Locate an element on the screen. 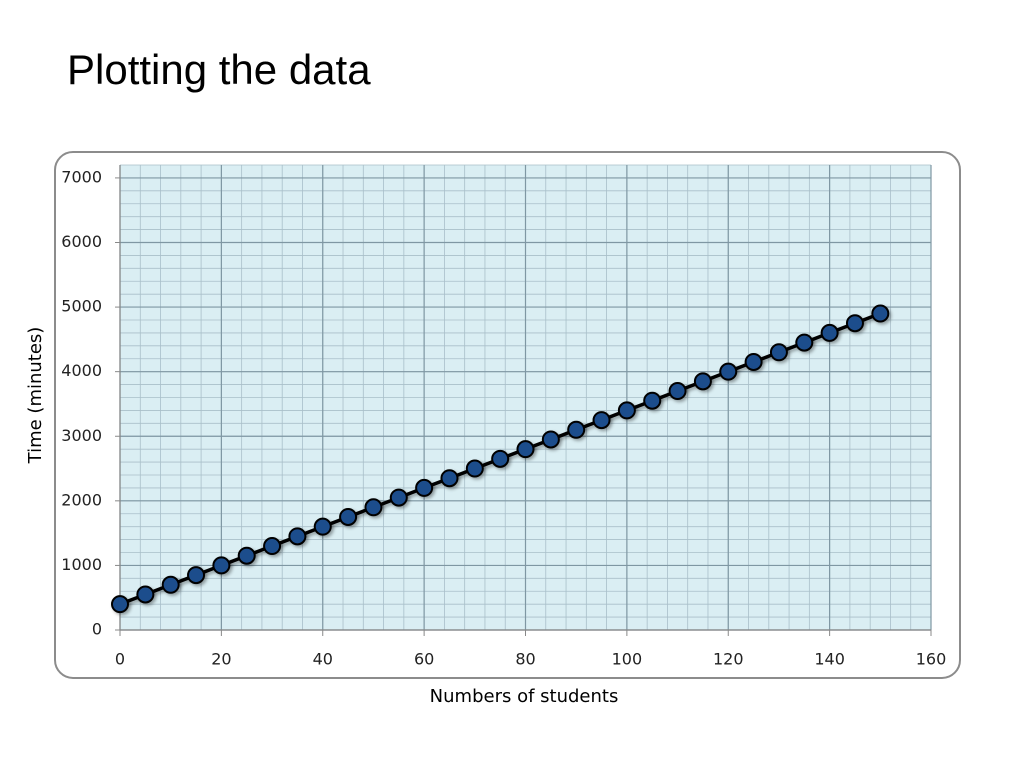 This screenshot has width=1024, height=768. y-tick-label: 2000 is located at coordinates (81, 499).